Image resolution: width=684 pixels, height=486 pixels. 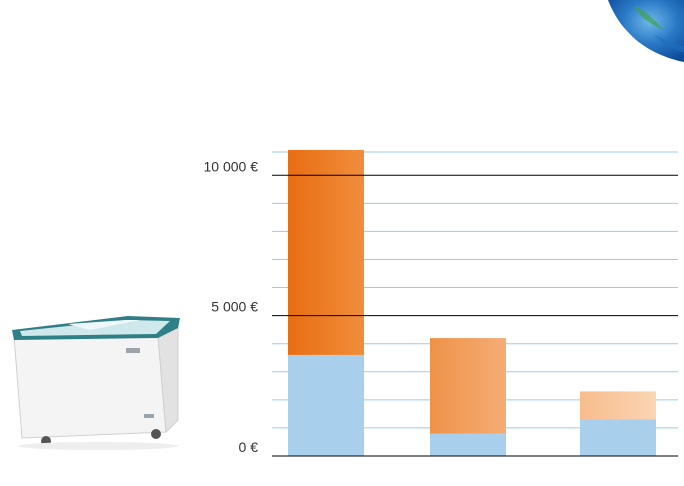 What do you see at coordinates (234, 307) in the screenshot?
I see `y-tick-label: 5 000 €` at bounding box center [234, 307].